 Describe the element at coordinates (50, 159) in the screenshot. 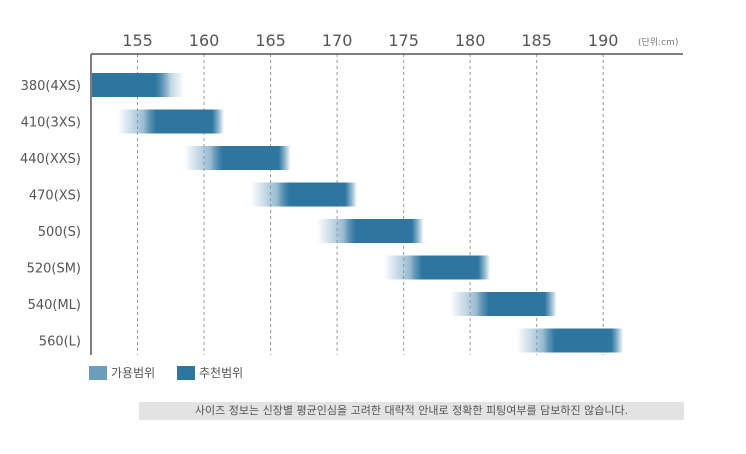

I see `category-label: 440(XXS)` at that location.